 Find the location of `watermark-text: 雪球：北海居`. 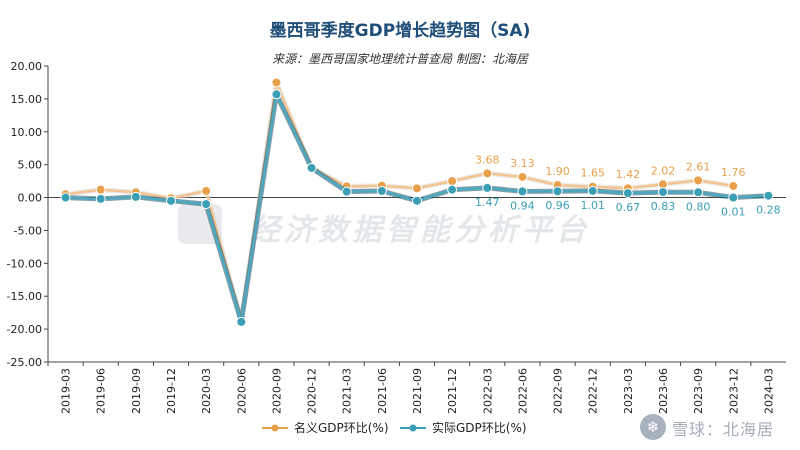

watermark-text: 雪球：北海居 is located at coordinates (723, 429).